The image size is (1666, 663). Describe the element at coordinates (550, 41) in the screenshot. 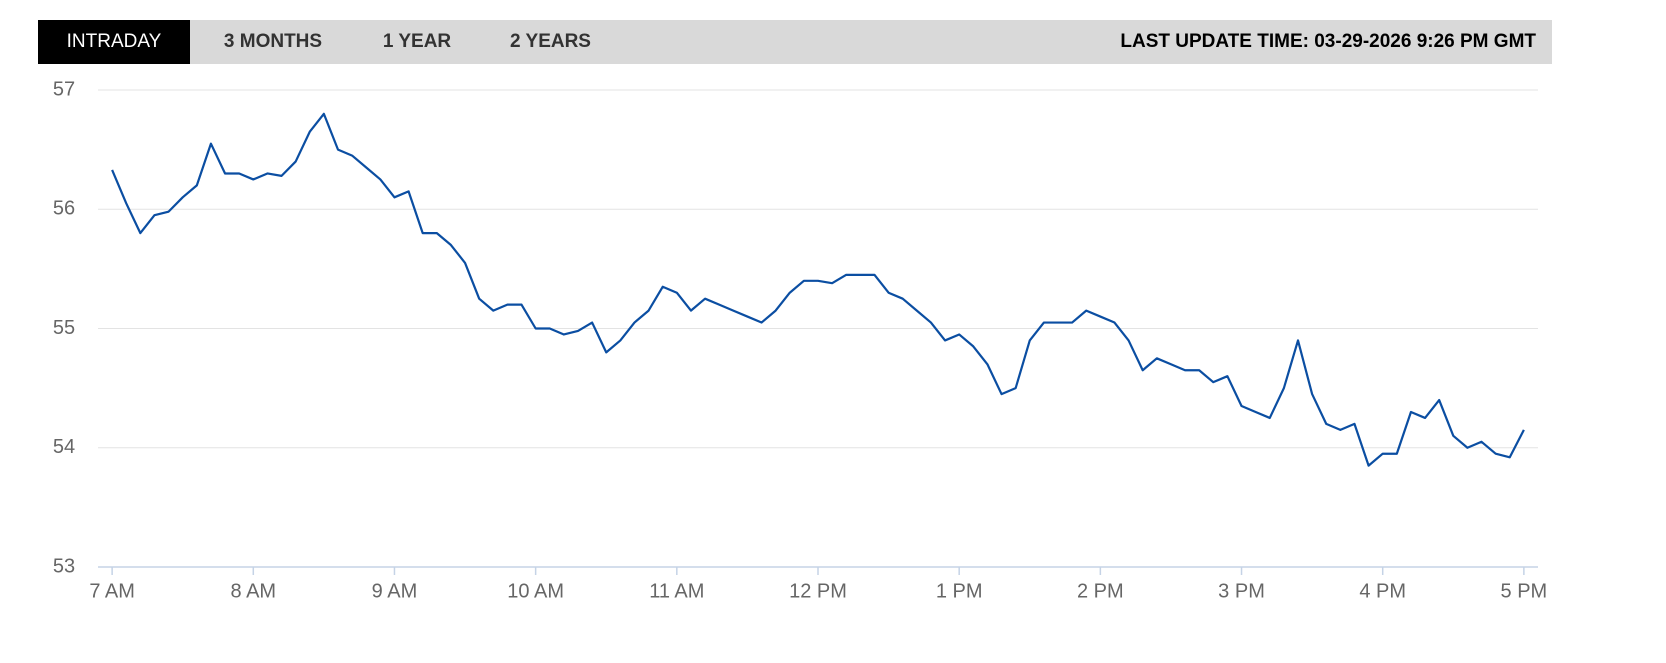

I see `tab: 2 YEARS` at that location.